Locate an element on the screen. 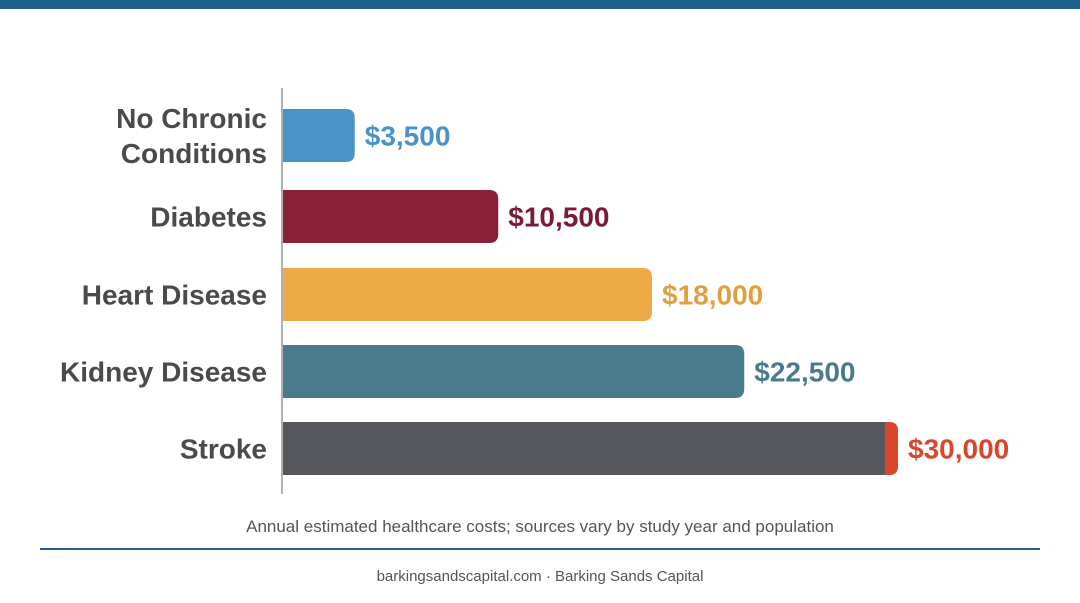 The image size is (1080, 603). bar-stroke is located at coordinates (590, 448).